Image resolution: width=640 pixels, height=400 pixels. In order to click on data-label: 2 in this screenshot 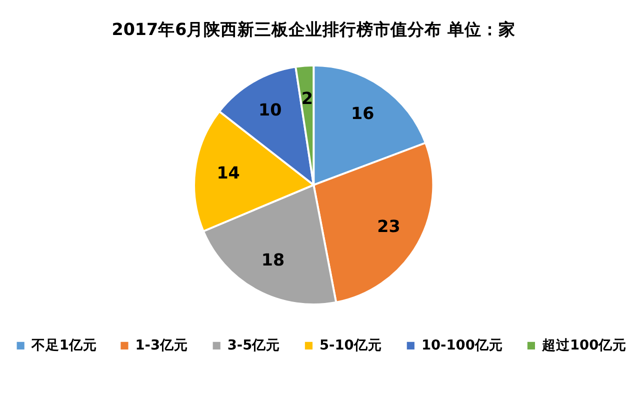, I will do `click(307, 98)`.